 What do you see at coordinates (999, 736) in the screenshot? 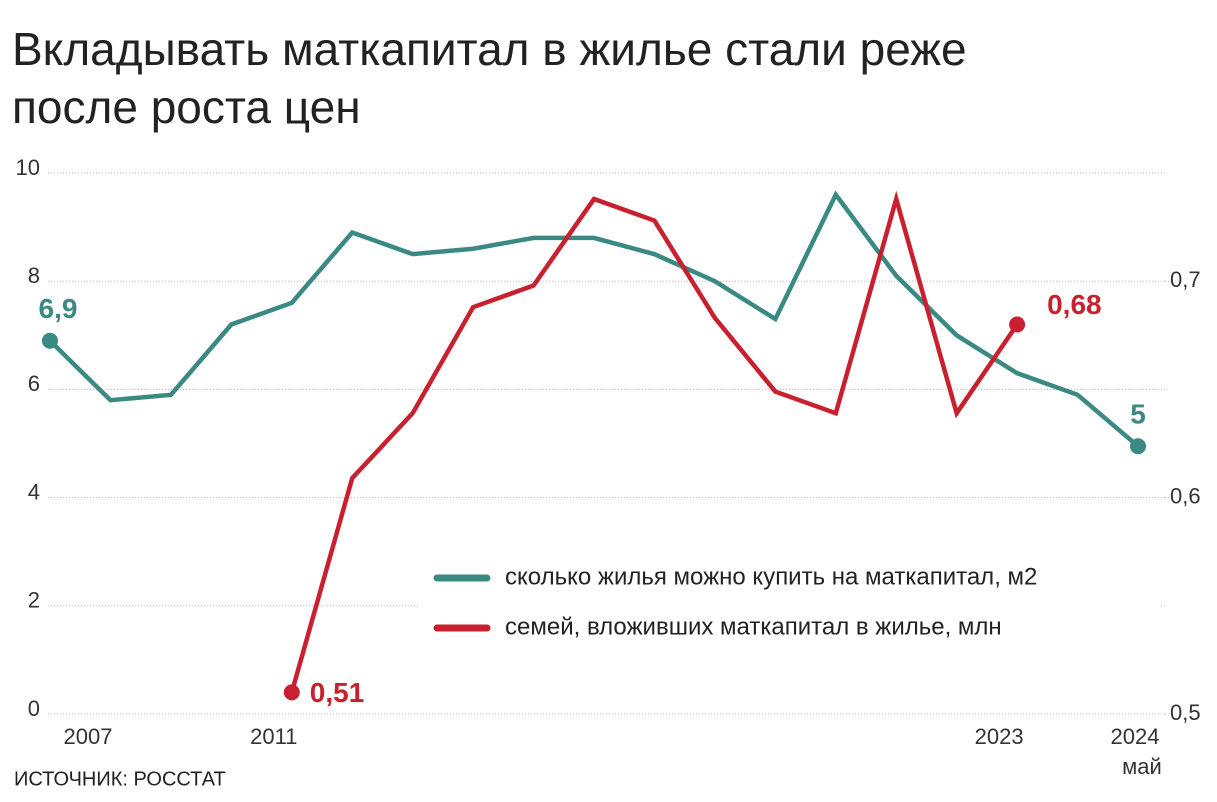
I see `x-tick-label: 2023` at bounding box center [999, 736].